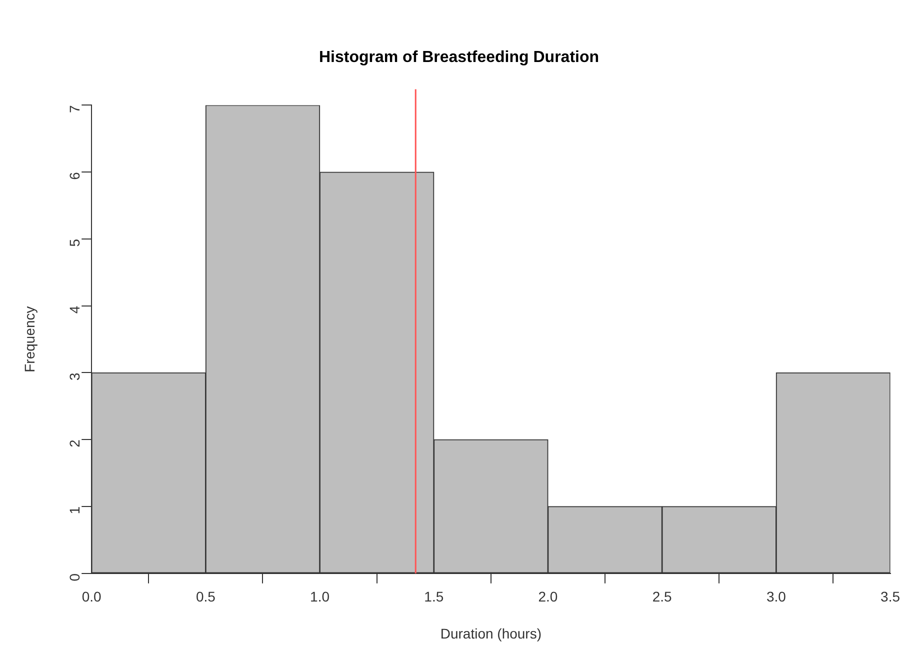 The image size is (914, 665). What do you see at coordinates (74, 108) in the screenshot?
I see `y-tick-label: 7` at bounding box center [74, 108].